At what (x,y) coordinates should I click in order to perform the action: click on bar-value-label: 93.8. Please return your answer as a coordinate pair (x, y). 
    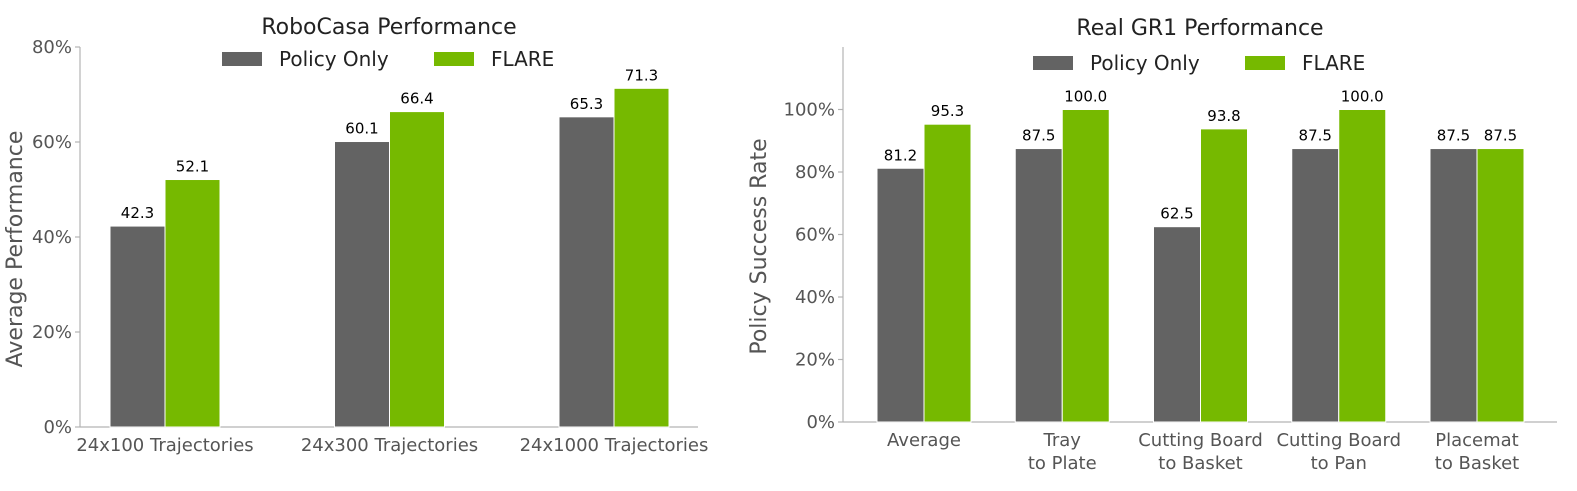
    Looking at the image, I should click on (1223, 116).